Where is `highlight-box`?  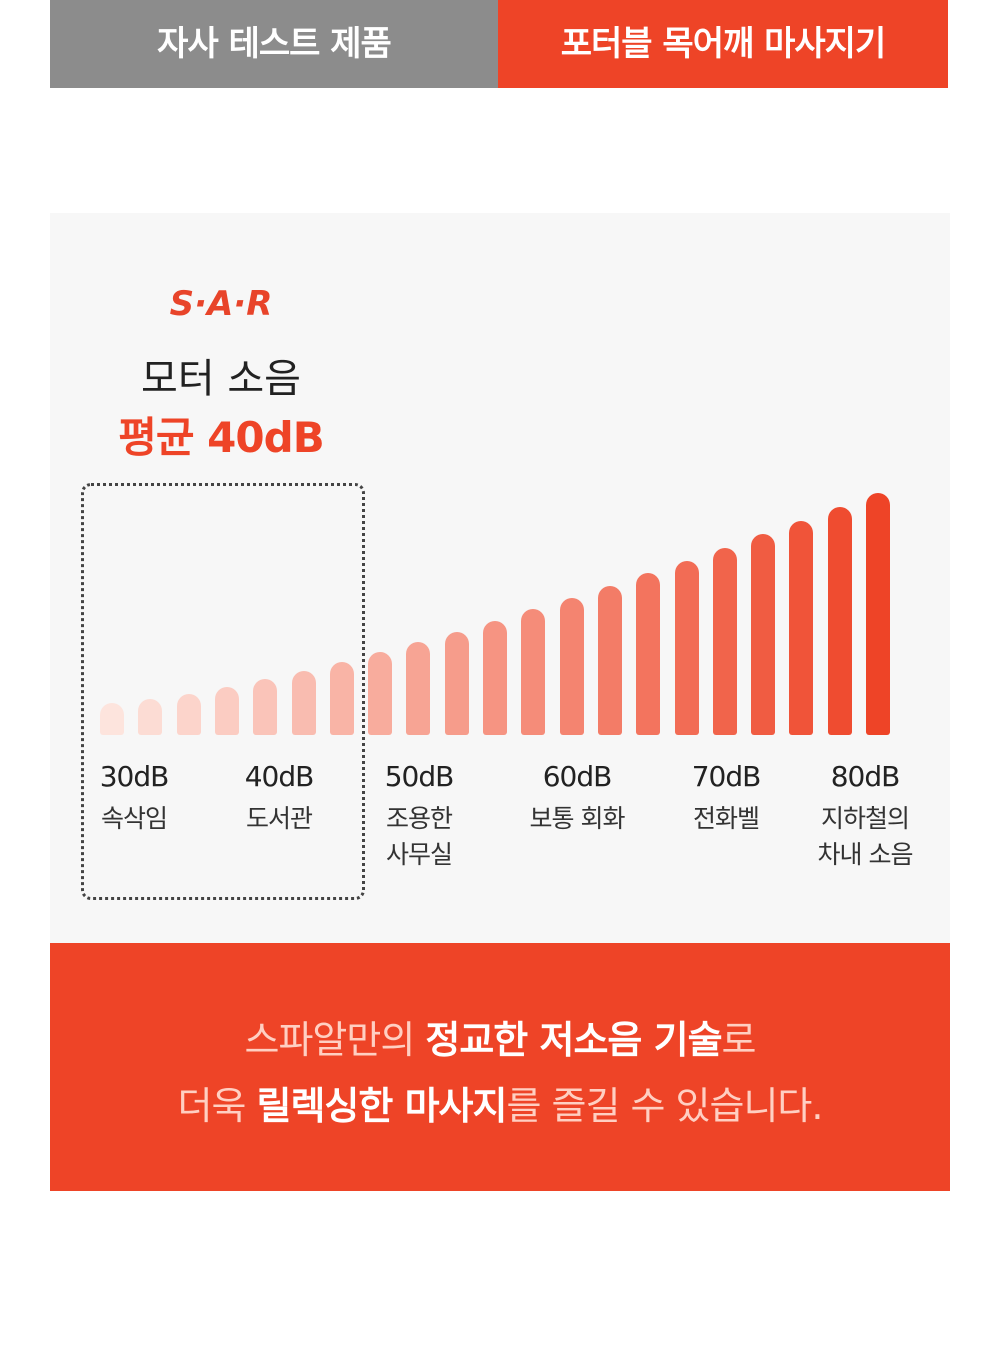 highlight-box is located at coordinates (223, 691).